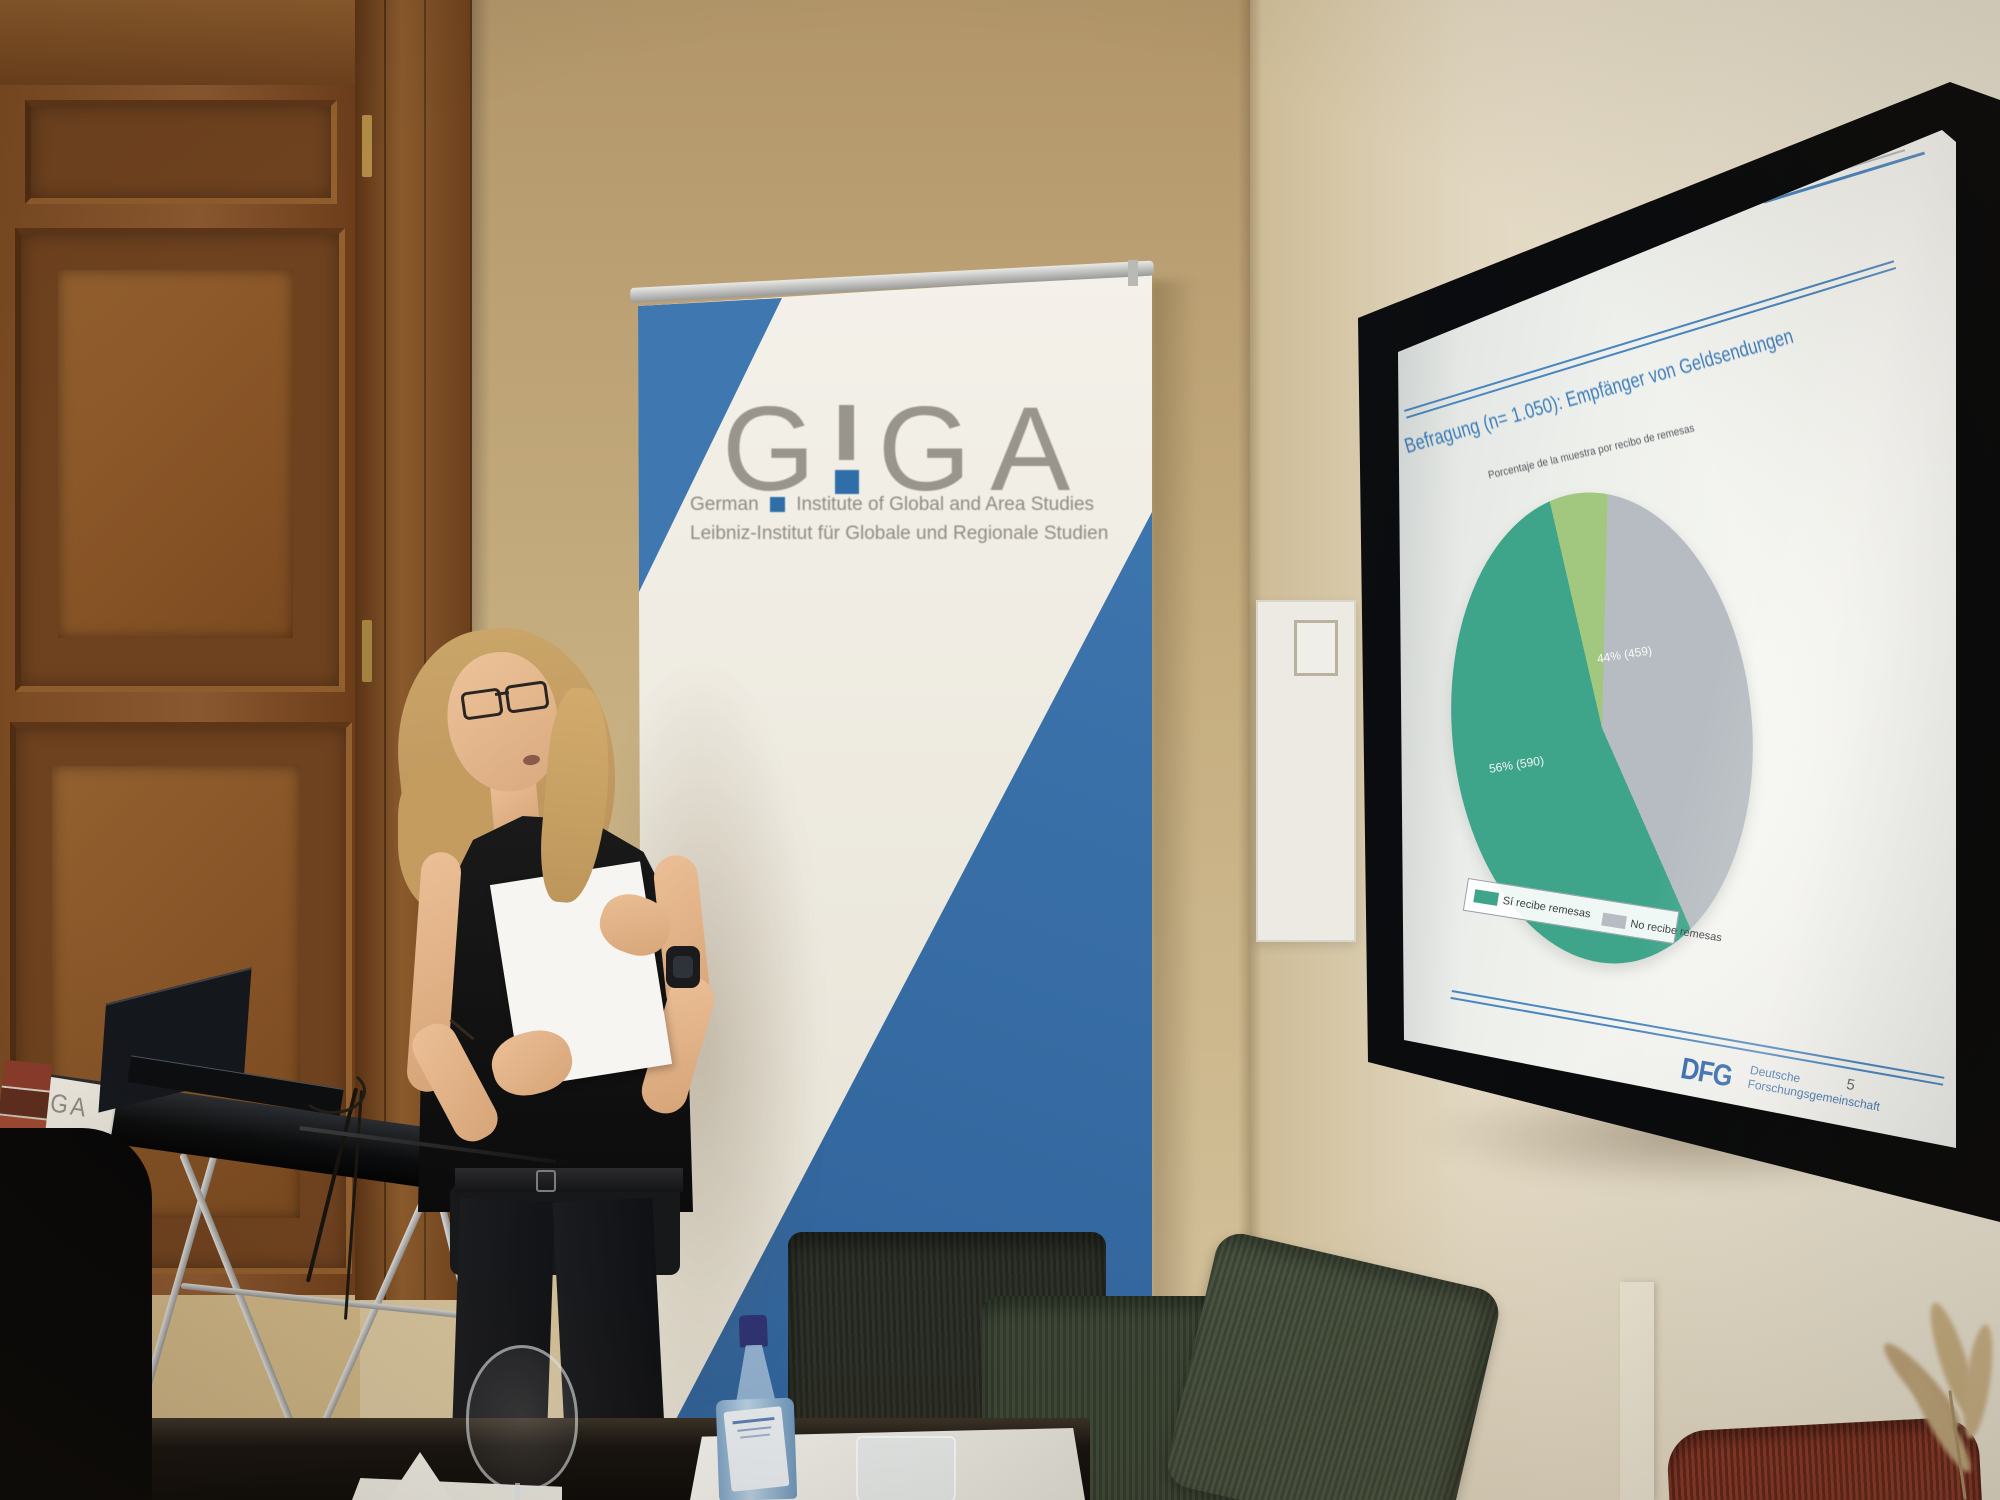 This screenshot has height=1500, width=2000. Describe the element at coordinates (175, 454) in the screenshot. I see `door-panel-middle-inner` at that location.